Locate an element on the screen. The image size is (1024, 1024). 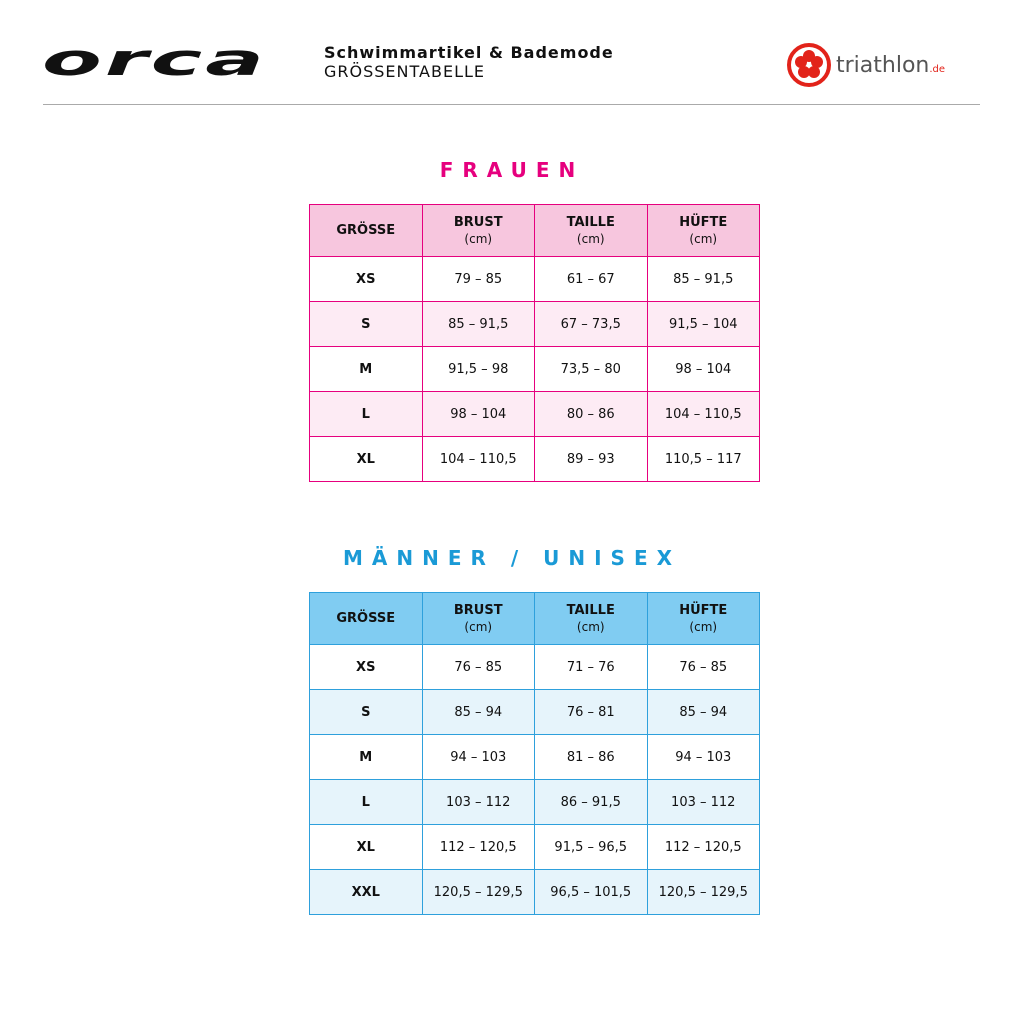
table-row: XL 104 – 110,5 89 – 93 110,5 – 117 is located at coordinates (534, 459).